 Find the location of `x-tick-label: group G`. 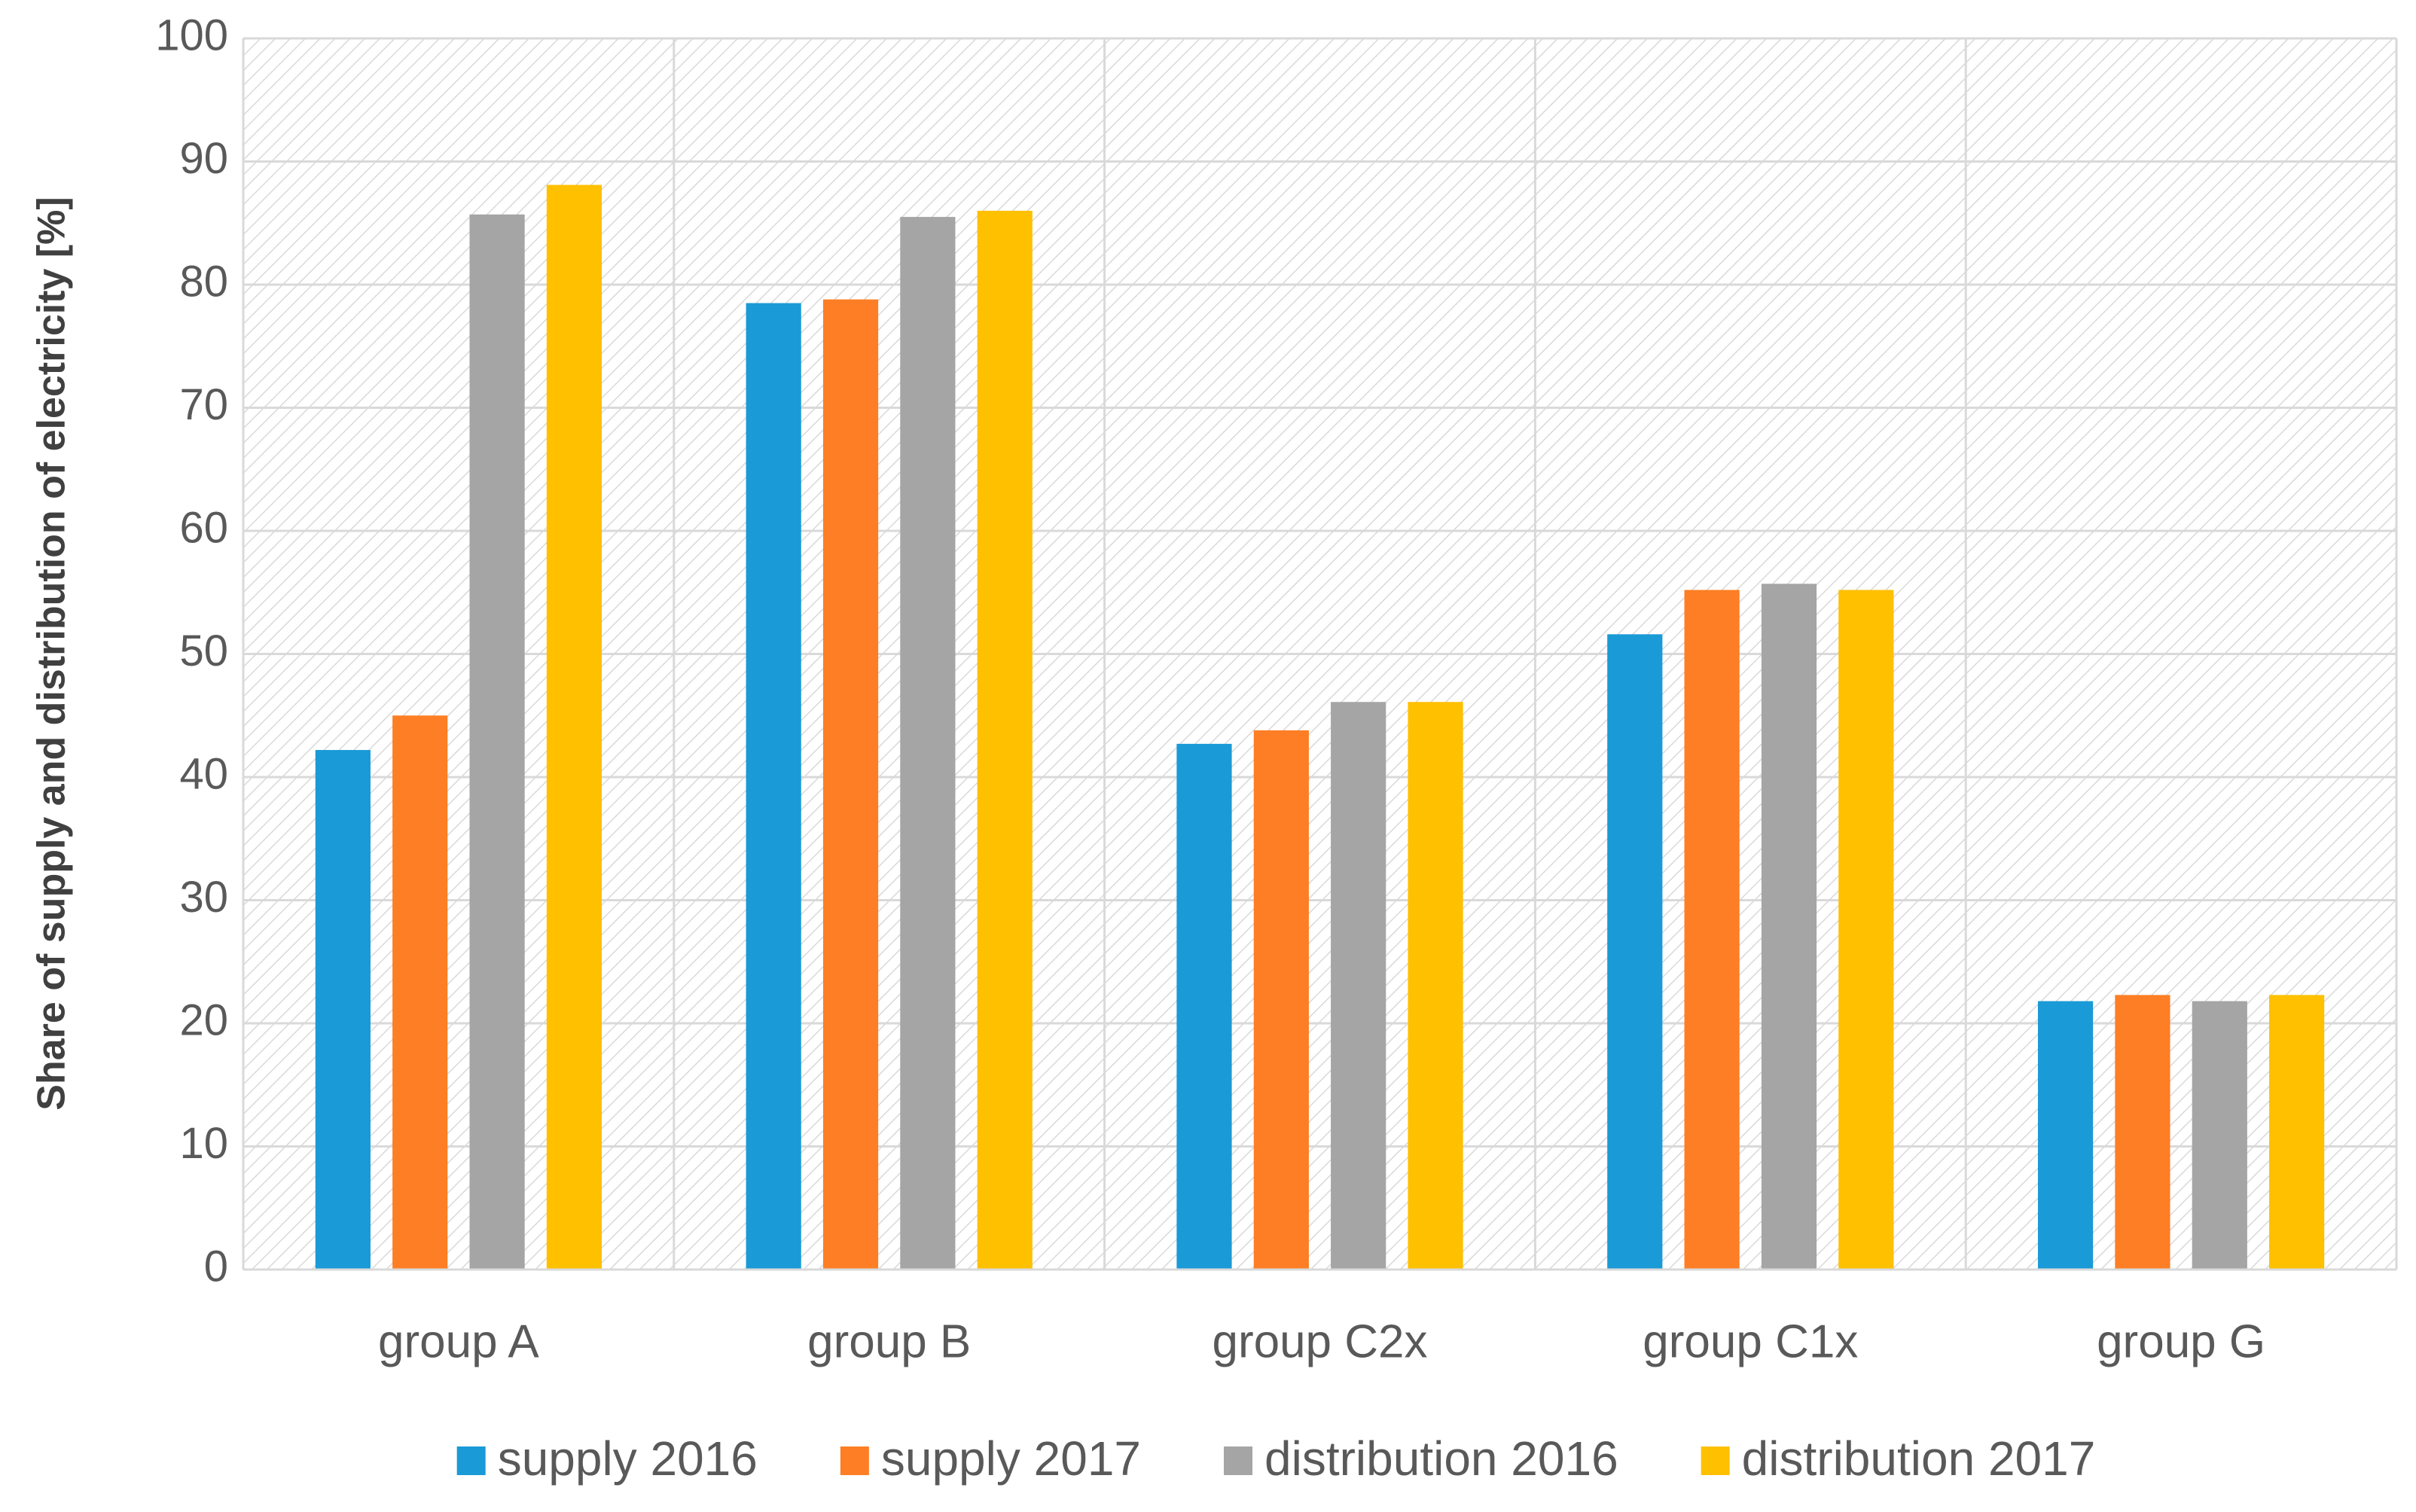

x-tick-label: group G is located at coordinates (2181, 1341).